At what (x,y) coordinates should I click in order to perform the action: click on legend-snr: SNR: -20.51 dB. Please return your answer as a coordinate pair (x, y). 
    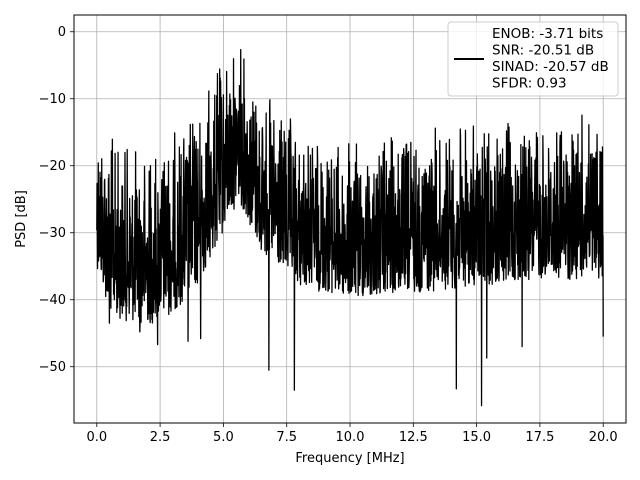
    Looking at the image, I should click on (543, 51).